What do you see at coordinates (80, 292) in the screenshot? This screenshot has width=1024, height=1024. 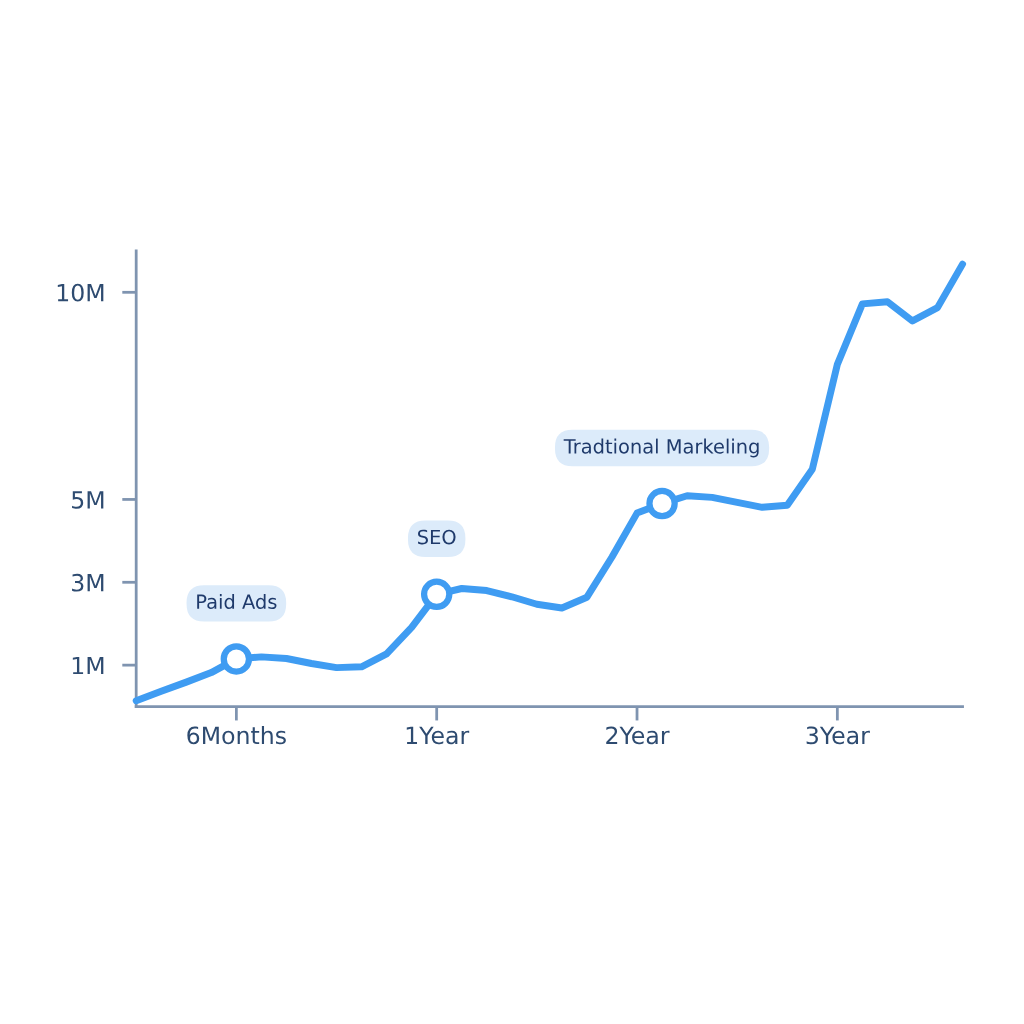 I see `y-tick-label: 10M` at bounding box center [80, 292].